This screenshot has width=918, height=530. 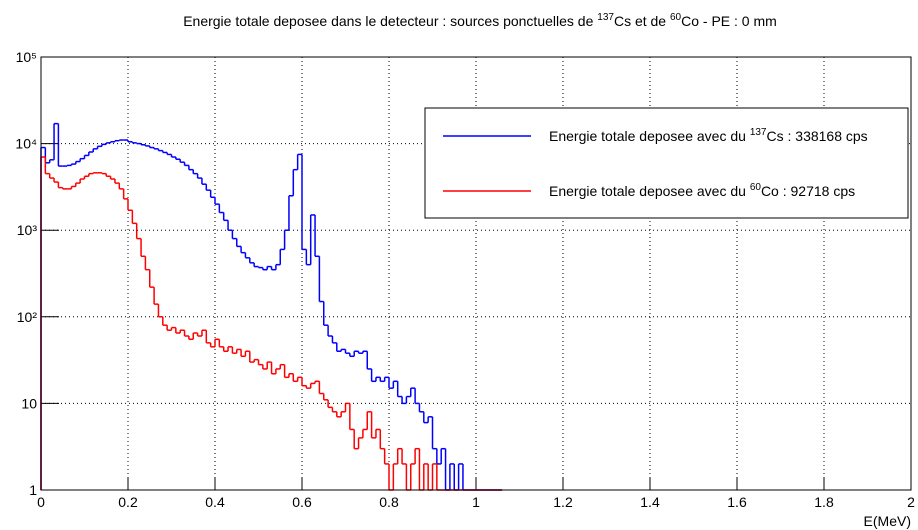 What do you see at coordinates (887, 521) in the screenshot?
I see `x-axis-label: E(MeV)` at bounding box center [887, 521].